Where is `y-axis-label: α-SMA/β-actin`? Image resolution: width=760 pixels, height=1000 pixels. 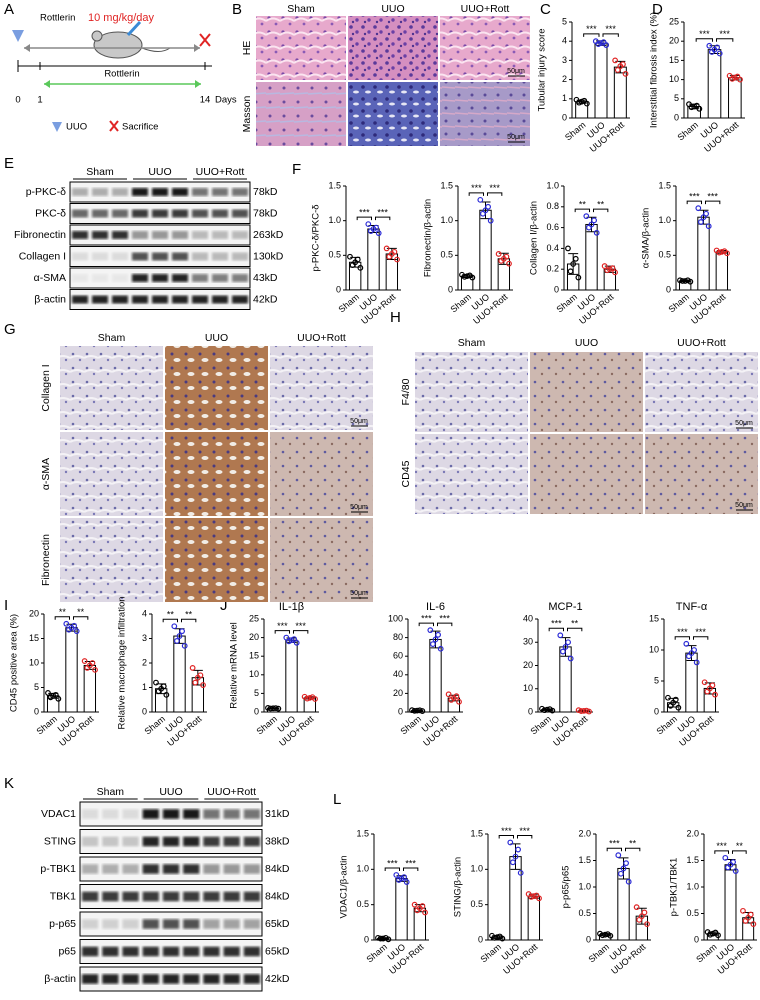
y-axis-label: α-SMA/β-actin is located at coordinates (646, 238).